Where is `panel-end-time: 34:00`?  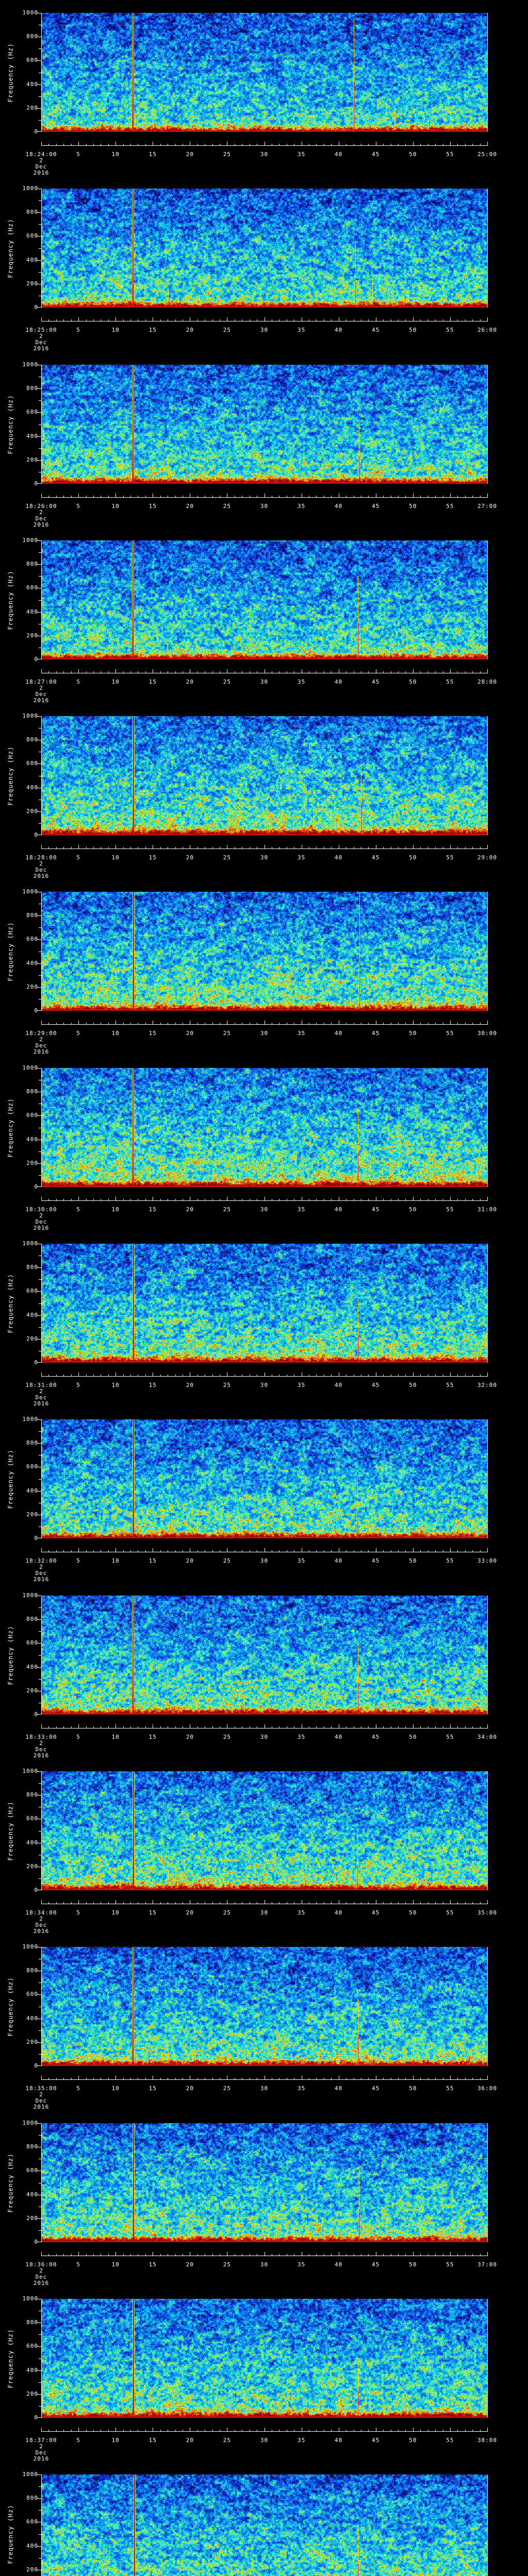 panel-end-time: 34:00 is located at coordinates (487, 1737).